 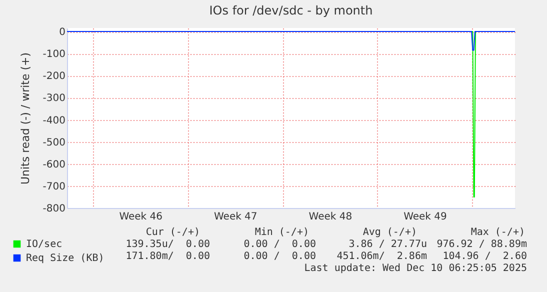 I want to click on x-tick-label: Week 46, so click(x=141, y=217).